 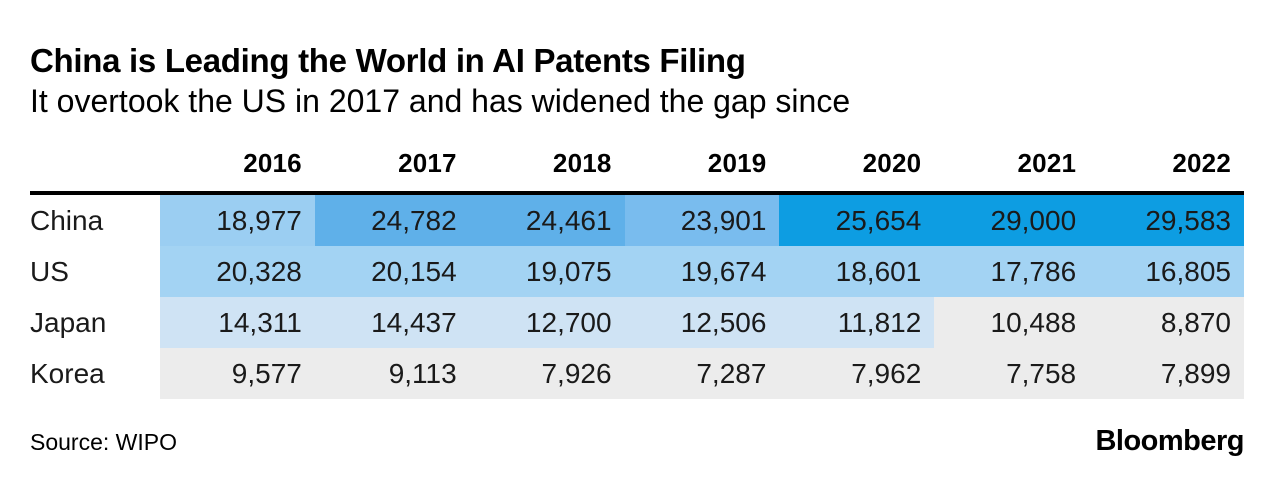 I want to click on table-cell: 20,328, so click(x=237, y=271).